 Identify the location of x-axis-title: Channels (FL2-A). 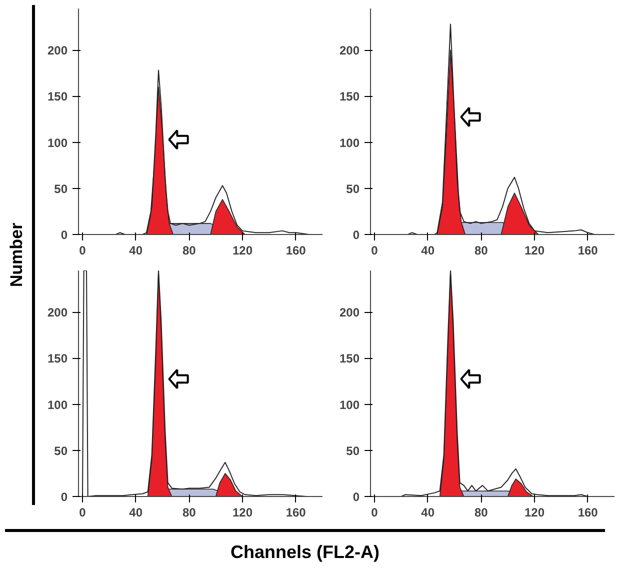
(305, 552).